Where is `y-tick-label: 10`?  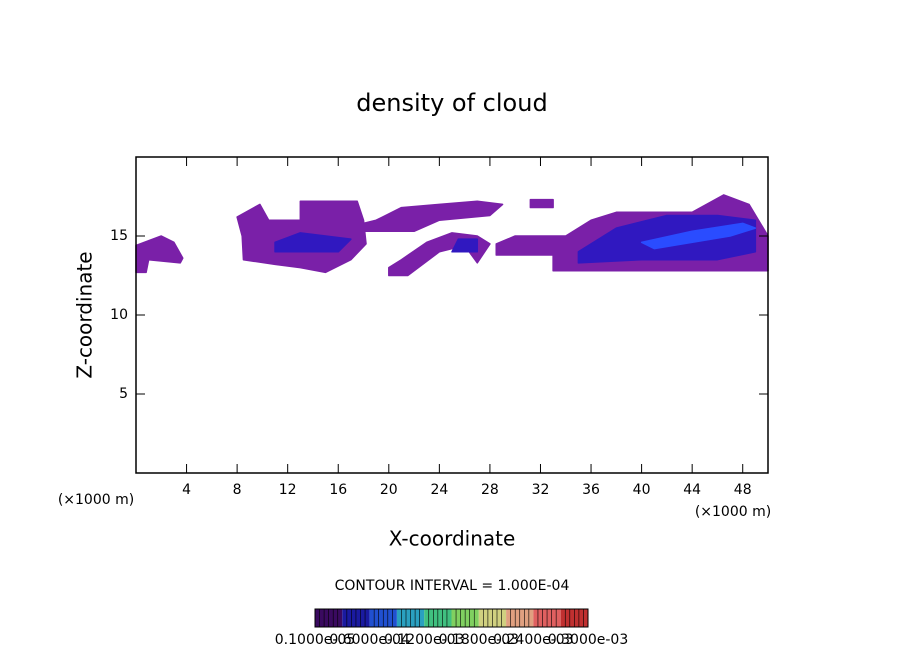
y-tick-label: 10 is located at coordinates (119, 315).